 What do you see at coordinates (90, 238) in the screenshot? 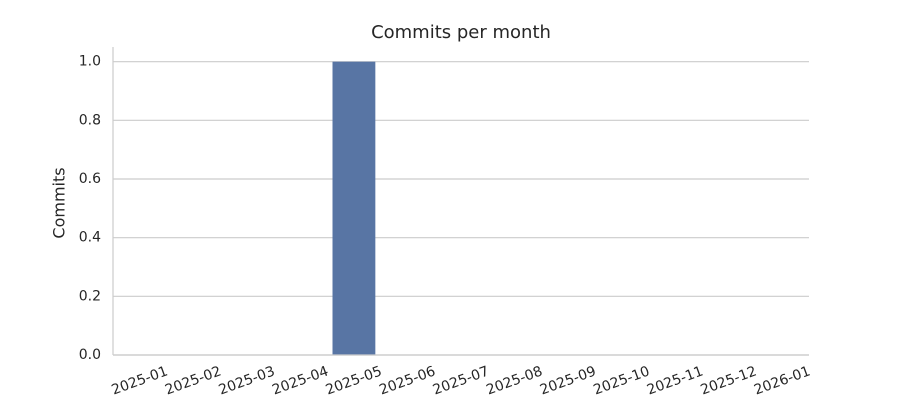
I see `y-tick-label: 0.4` at bounding box center [90, 238].